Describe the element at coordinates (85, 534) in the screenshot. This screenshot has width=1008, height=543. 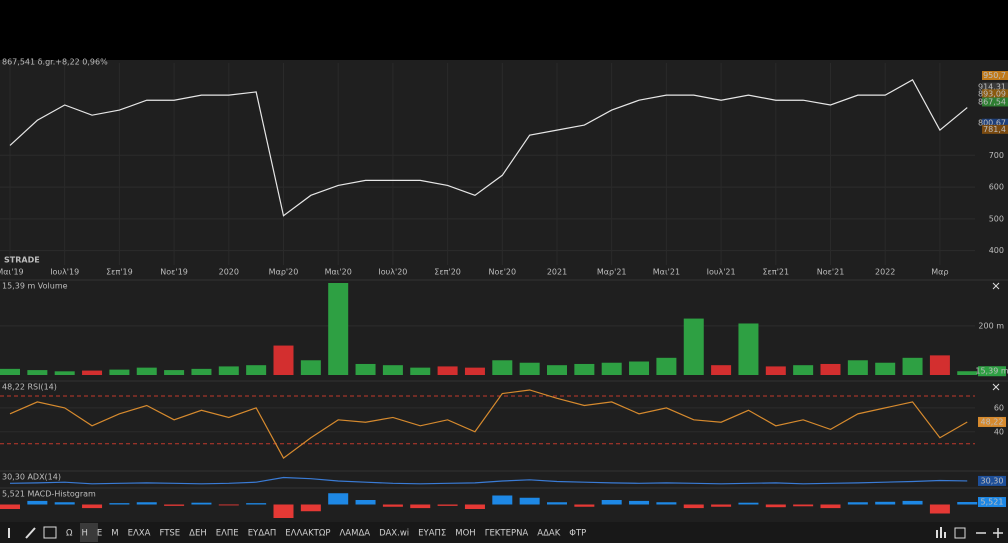
I see `toolbar-button: Η` at that location.